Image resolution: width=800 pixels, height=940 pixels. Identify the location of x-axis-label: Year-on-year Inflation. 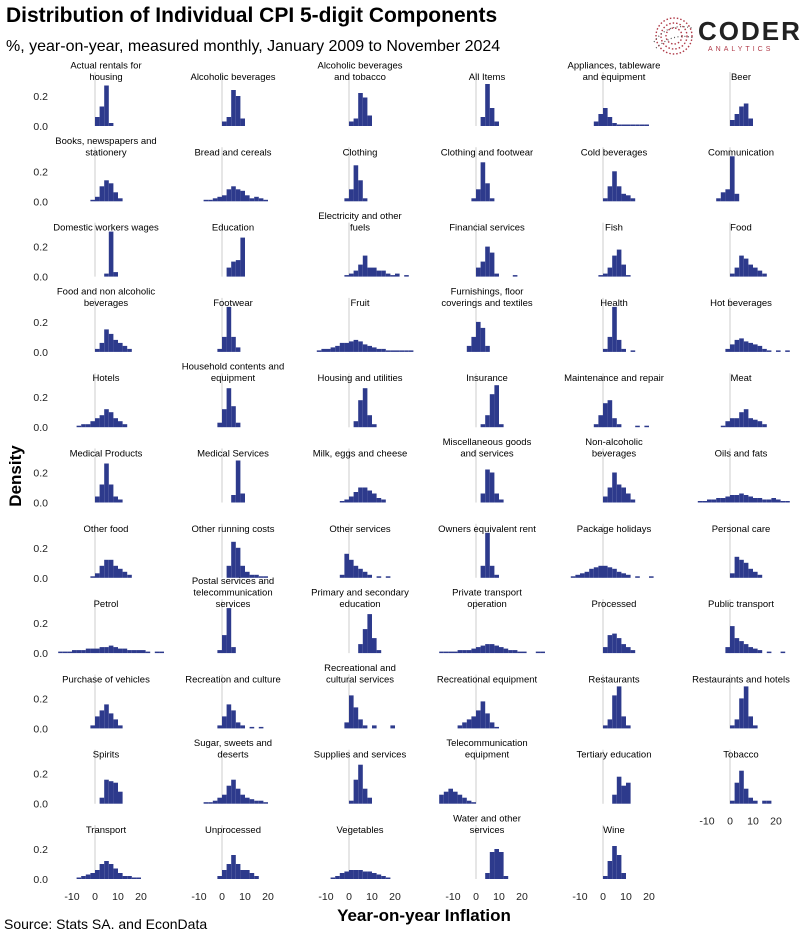
(424, 915).